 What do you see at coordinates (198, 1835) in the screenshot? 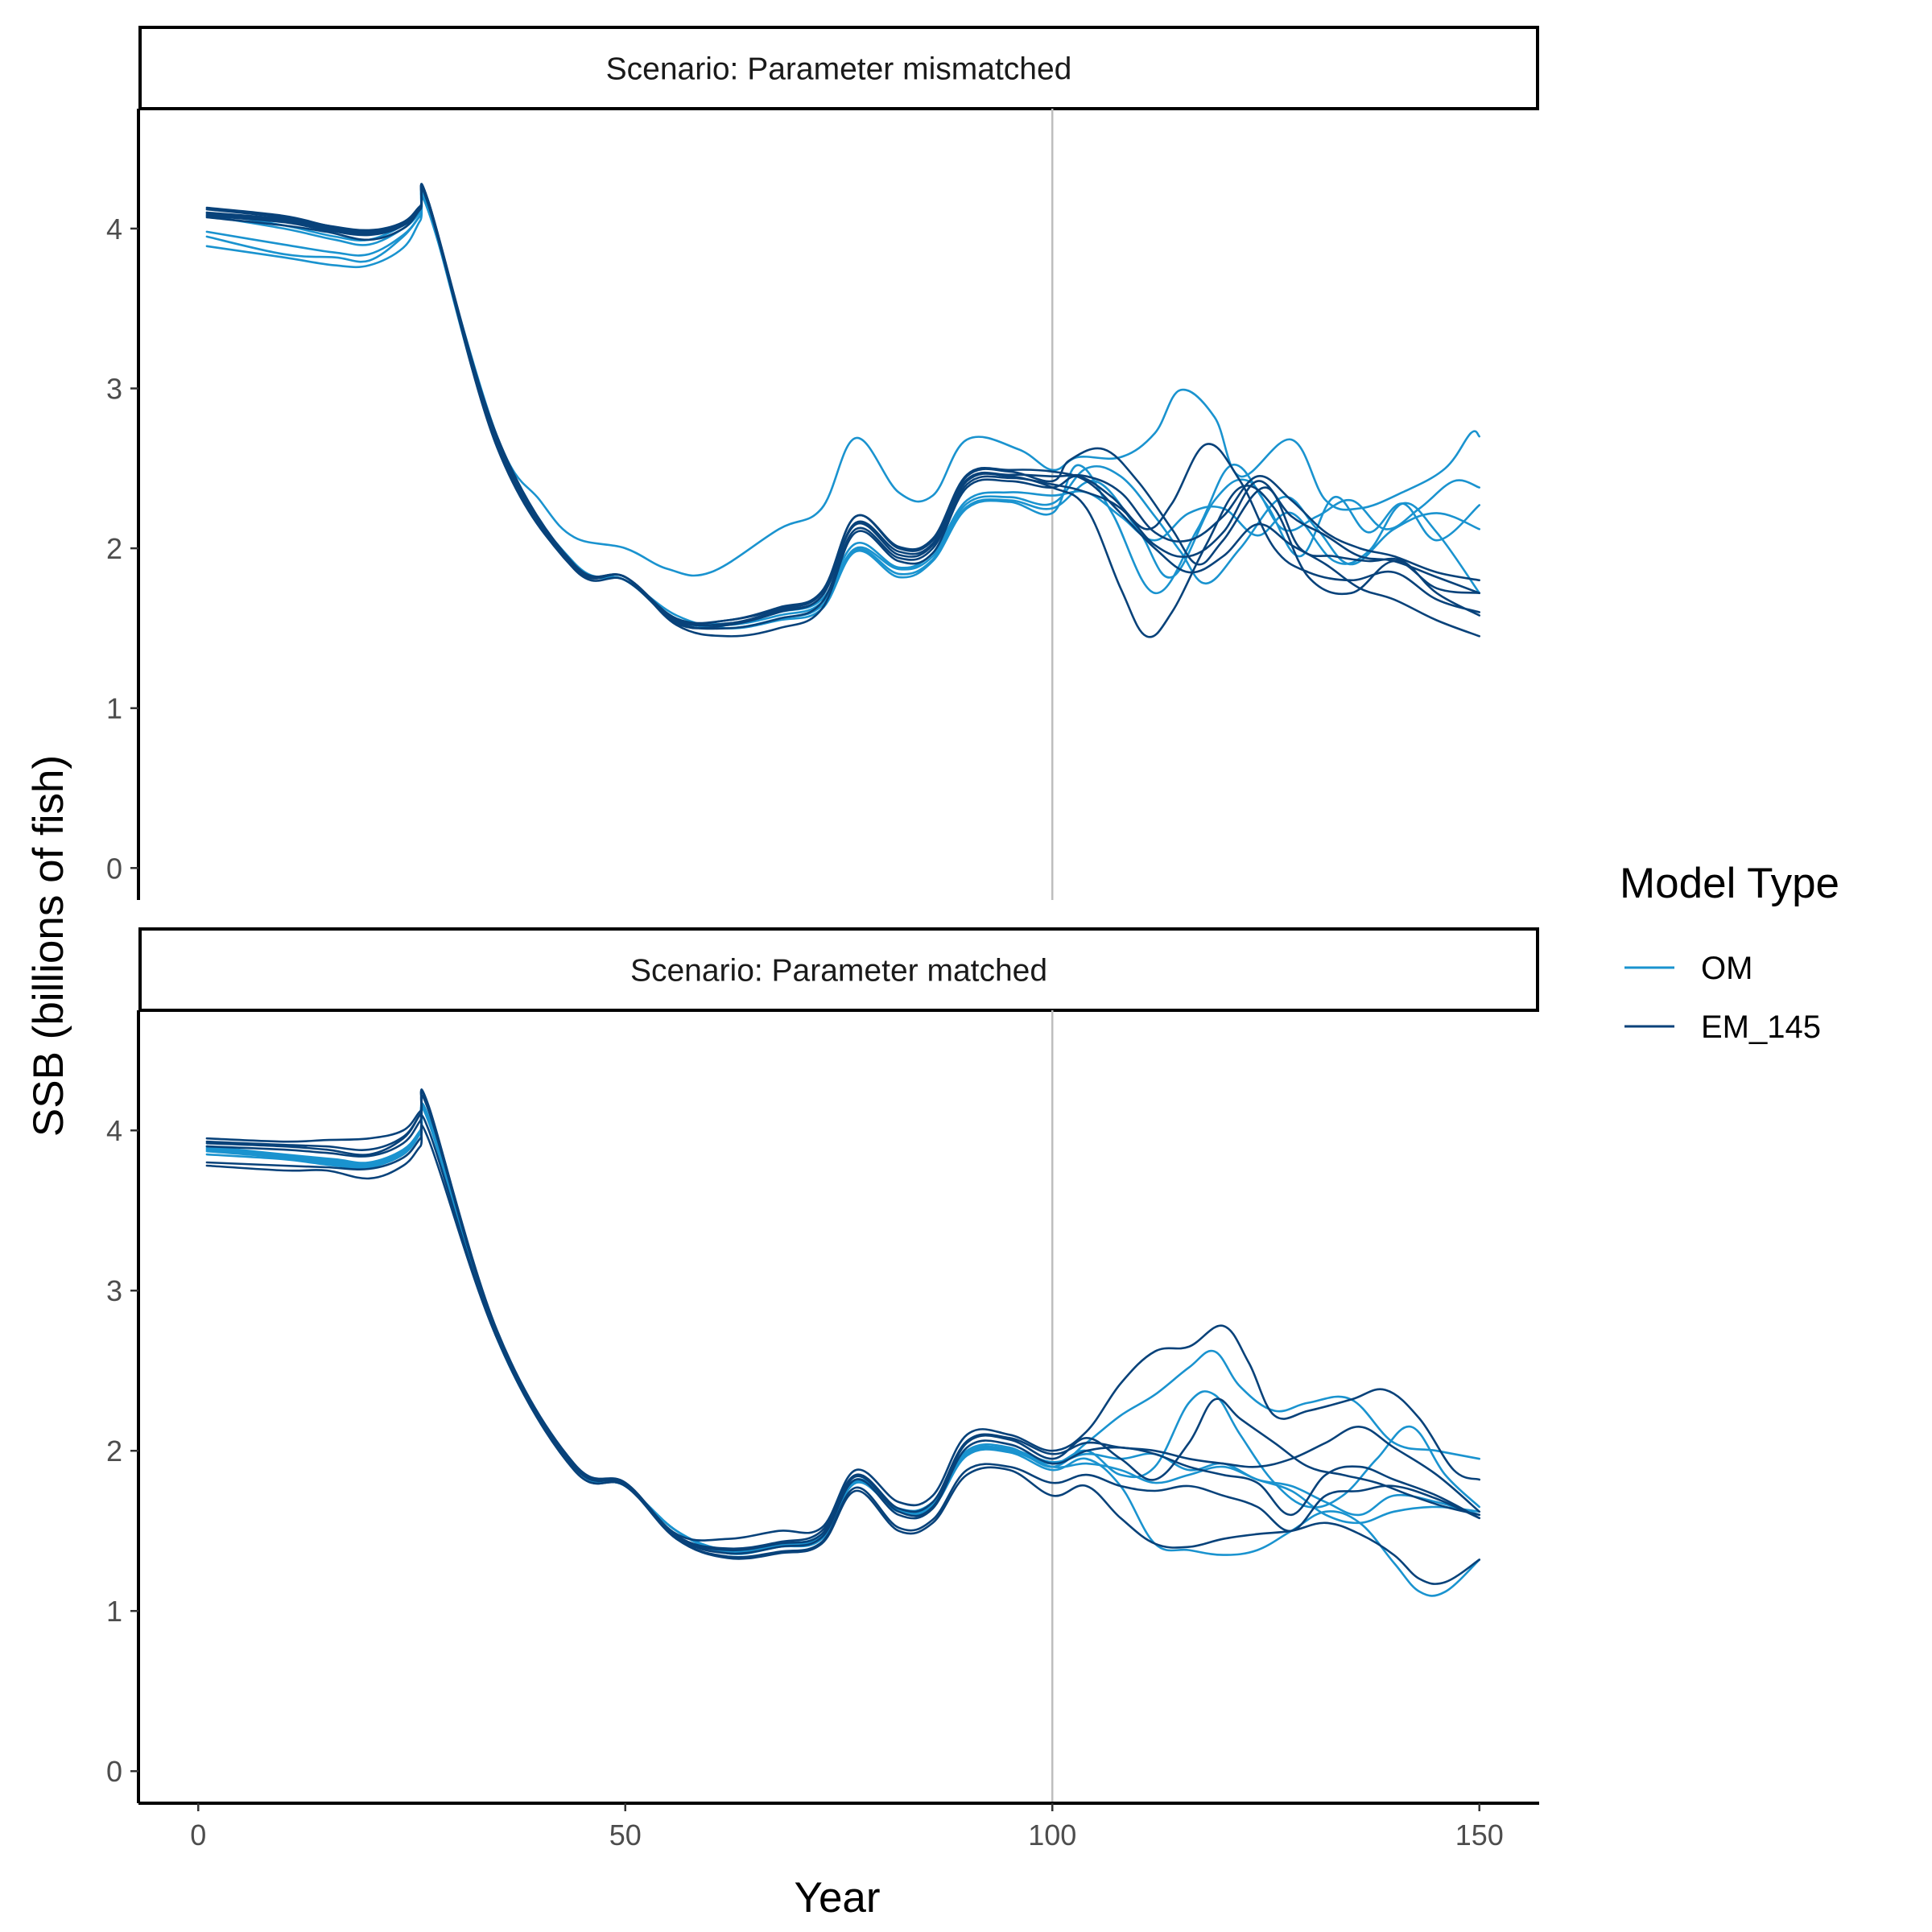
I see `x-tick-label: 0` at bounding box center [198, 1835].